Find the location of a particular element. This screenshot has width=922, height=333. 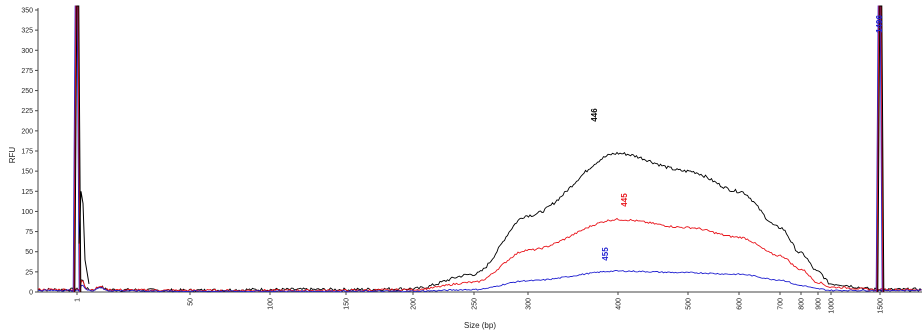

x-tick-label: 1000 is located at coordinates (832, 306).